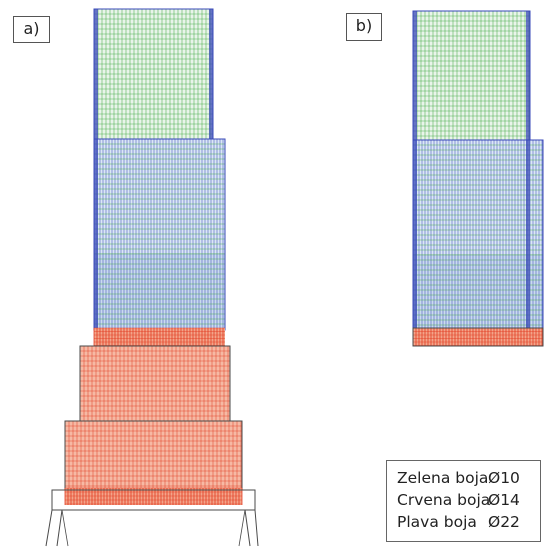 This screenshot has height=551, width=552. I want to click on base-block-mesh, so click(153, 455).